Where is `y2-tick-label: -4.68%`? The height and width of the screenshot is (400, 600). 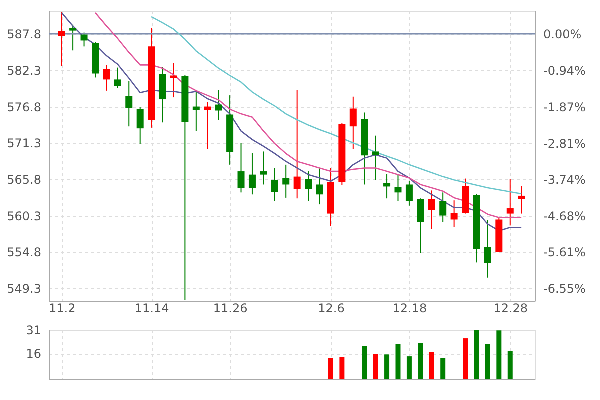 y2-tick-label: -4.68% is located at coordinates (565, 216).